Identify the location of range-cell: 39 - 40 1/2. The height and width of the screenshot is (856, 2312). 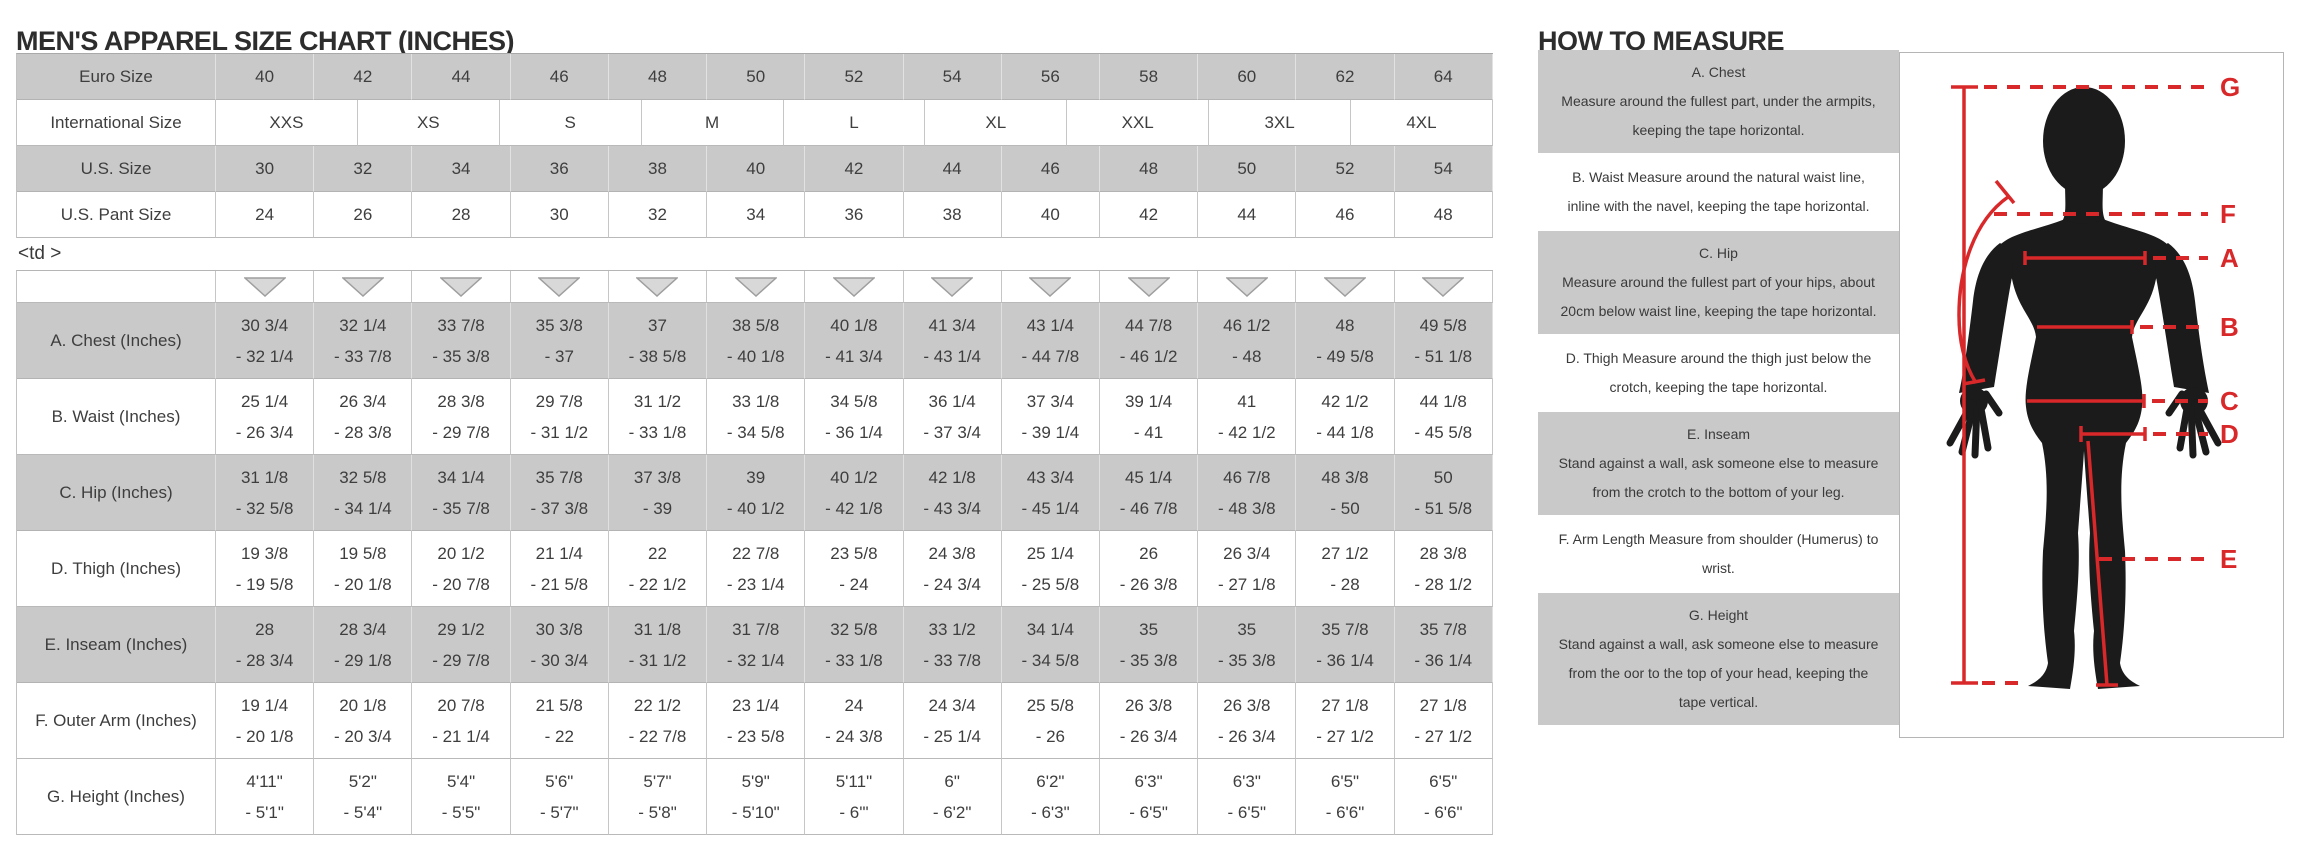
(756, 493).